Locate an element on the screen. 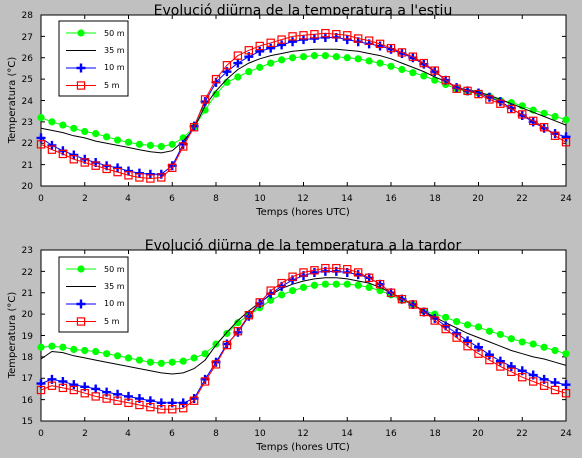 The image size is (582, 458). x-tick-label: 18 is located at coordinates (435, 434).